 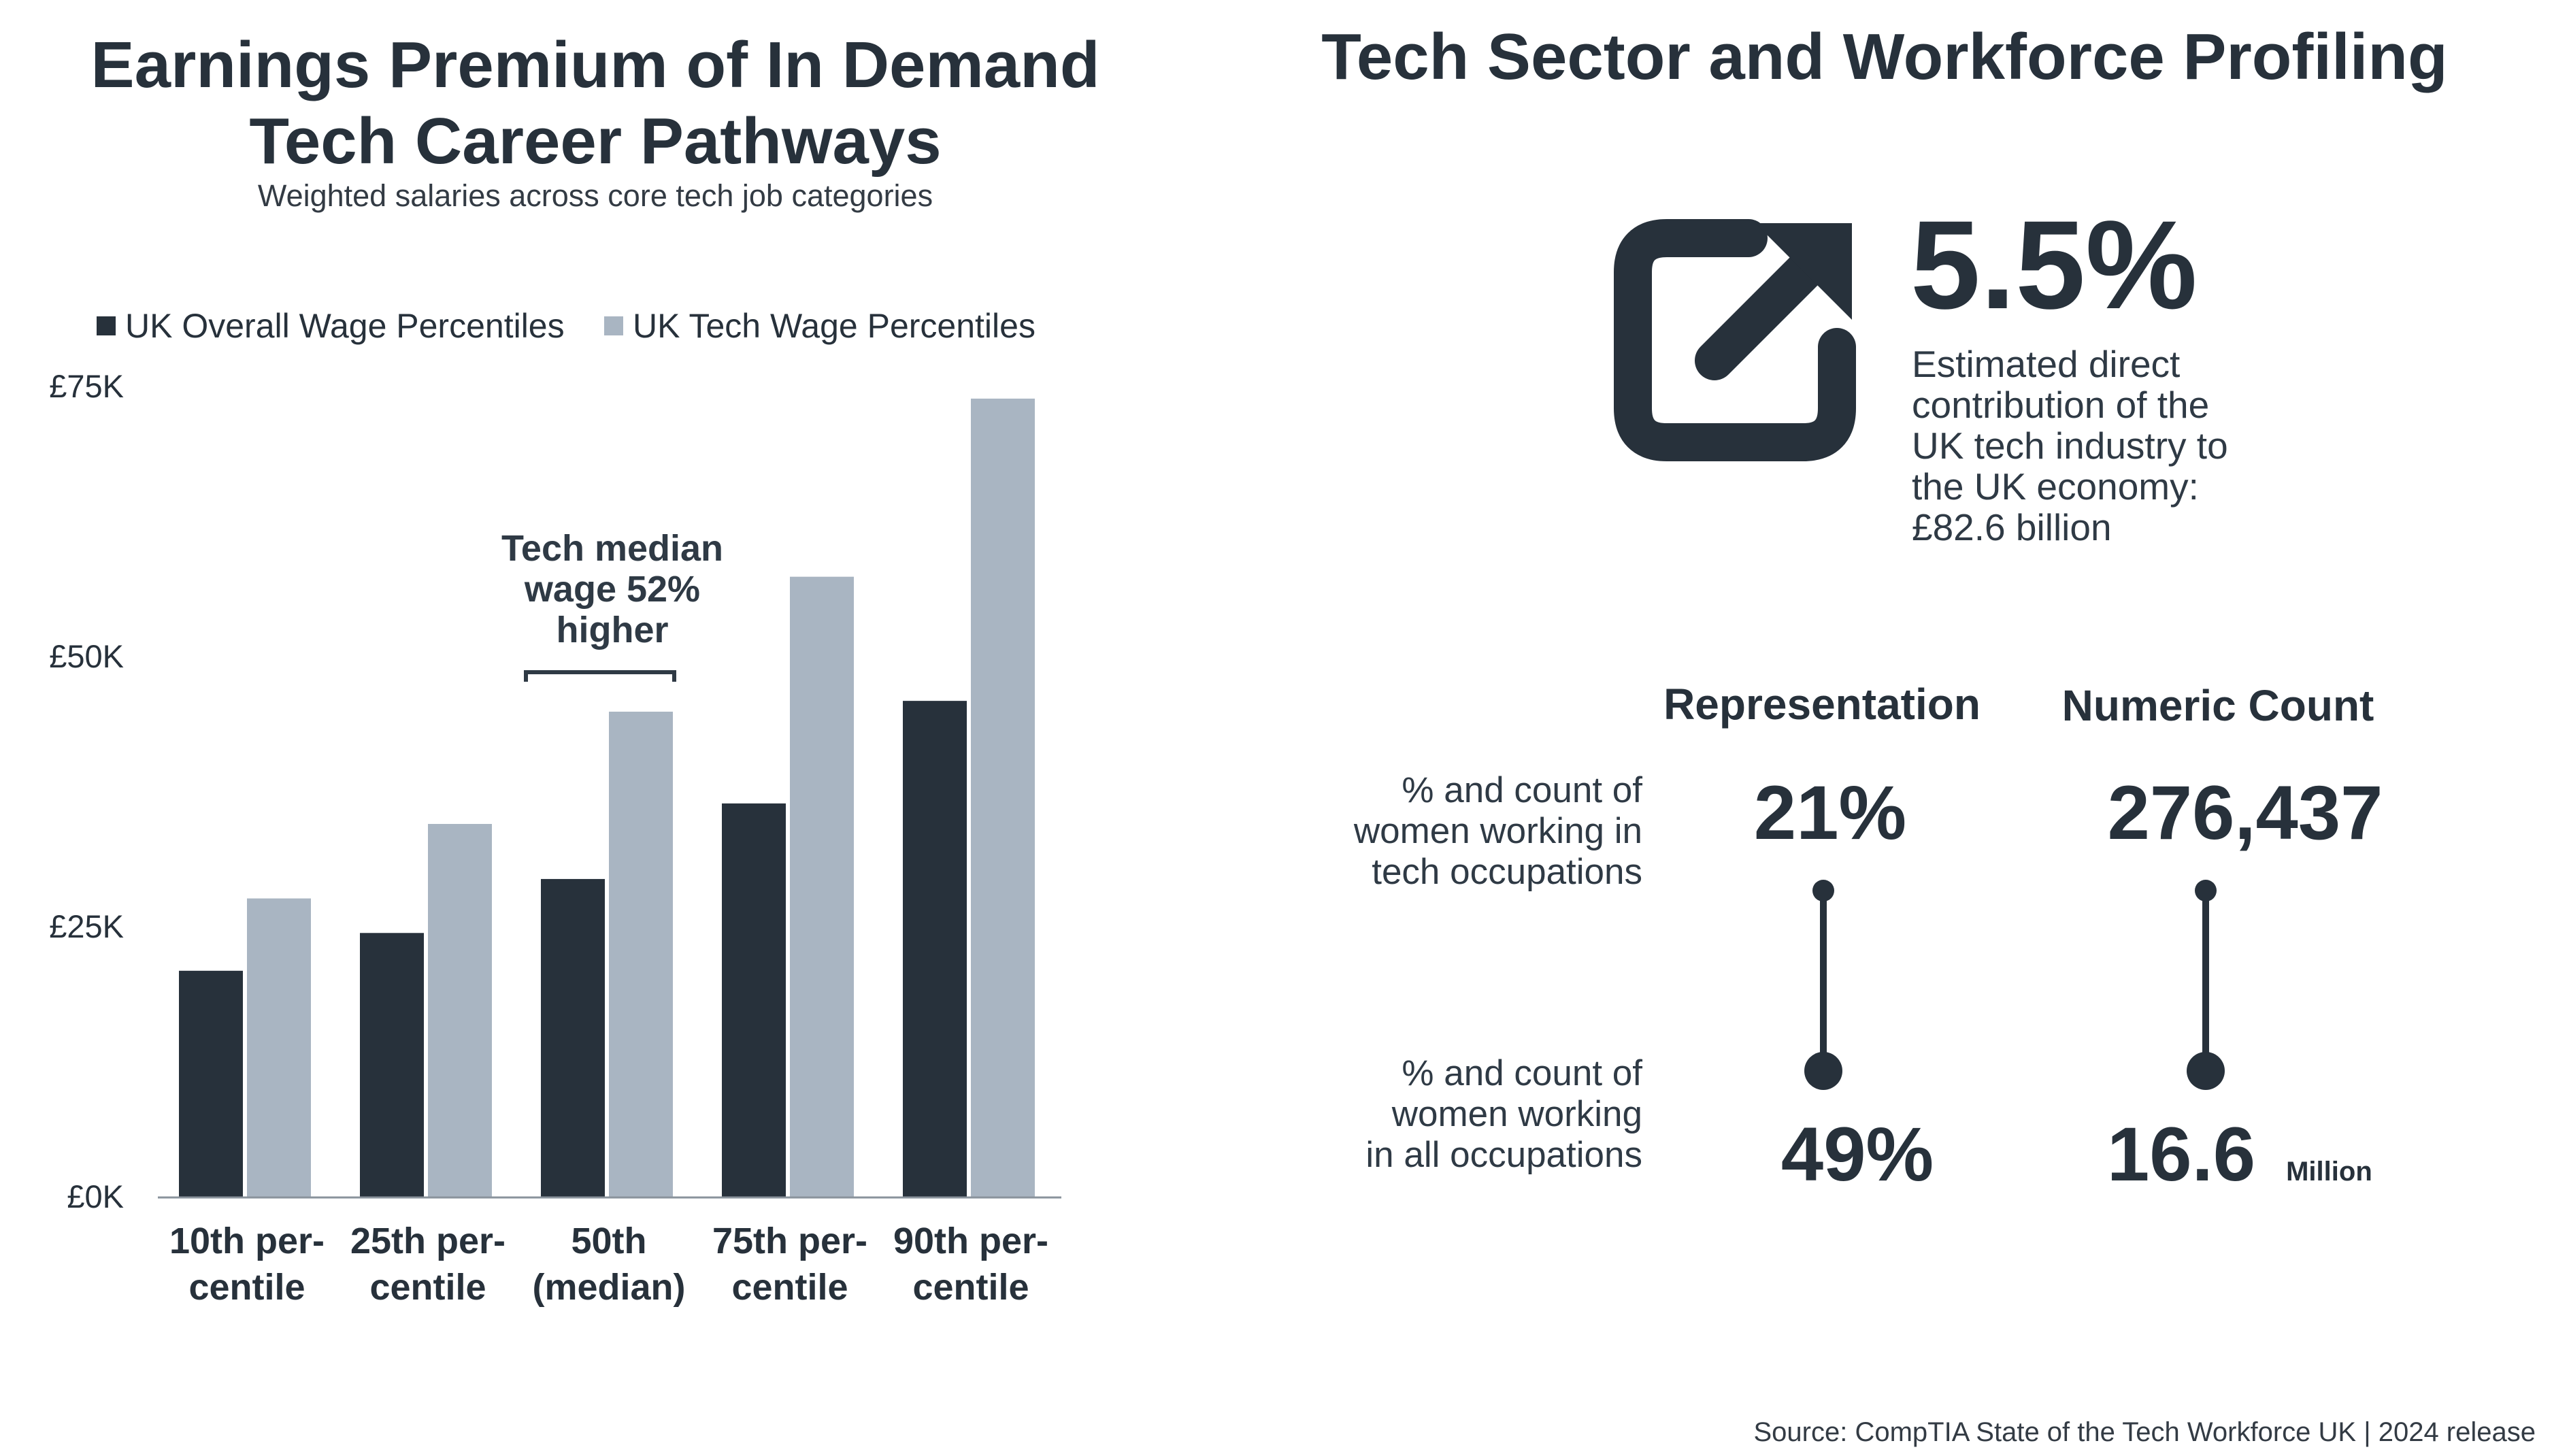 I want to click on legend-label-overall: UK Overall Wage Percentiles, so click(x=345, y=326).